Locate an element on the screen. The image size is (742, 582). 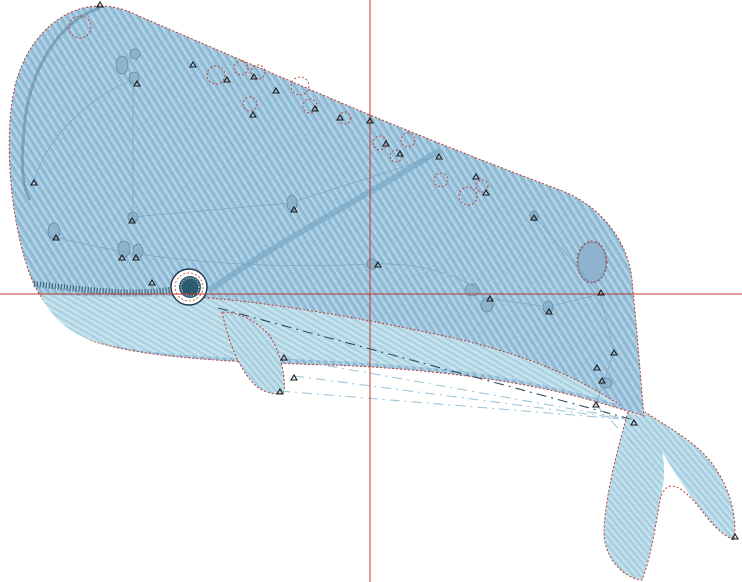
eye-icon is located at coordinates (189, 287).